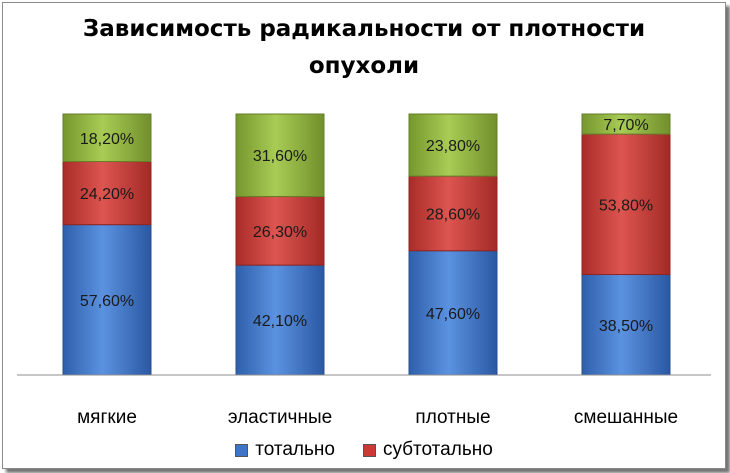  What do you see at coordinates (437, 449) in the screenshot?
I see `legend-label-subtotal: субтотально` at bounding box center [437, 449].